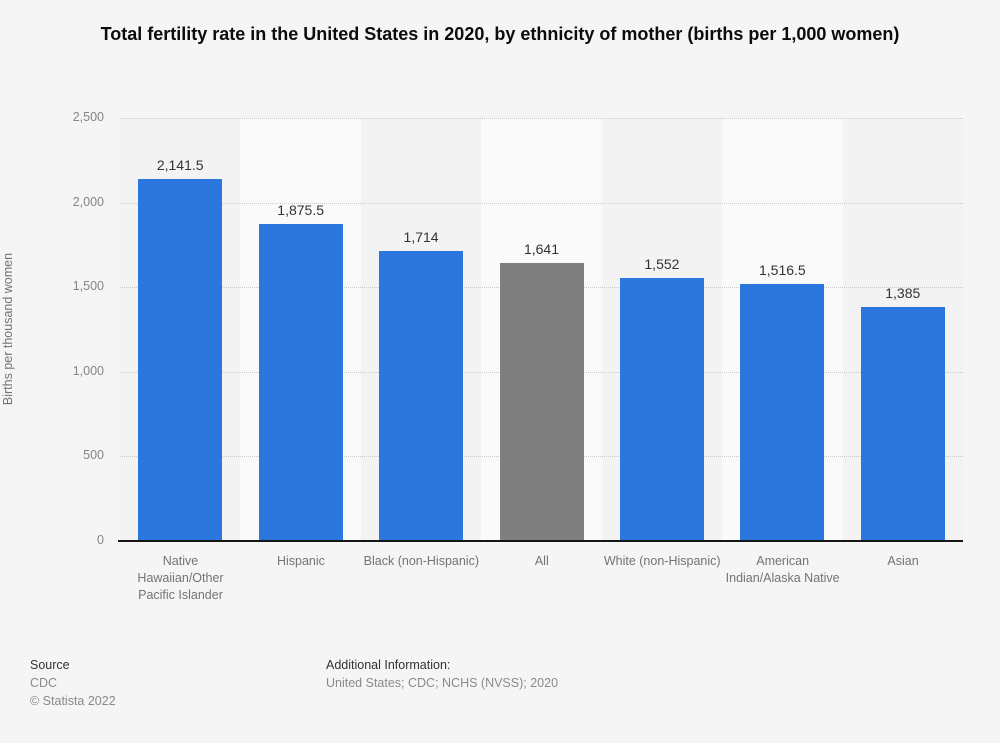 The height and width of the screenshot is (743, 1000). Describe the element at coordinates (8, 329) in the screenshot. I see `y-axis-title: Births per thousand women` at that location.